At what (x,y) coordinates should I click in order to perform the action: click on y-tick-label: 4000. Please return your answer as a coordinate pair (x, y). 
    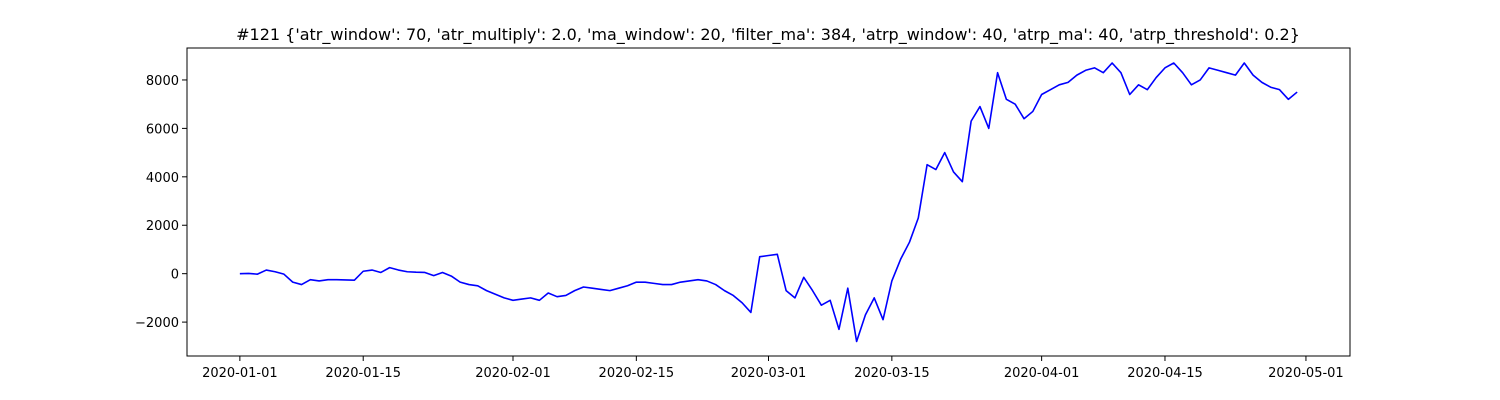
    Looking at the image, I should click on (162, 178).